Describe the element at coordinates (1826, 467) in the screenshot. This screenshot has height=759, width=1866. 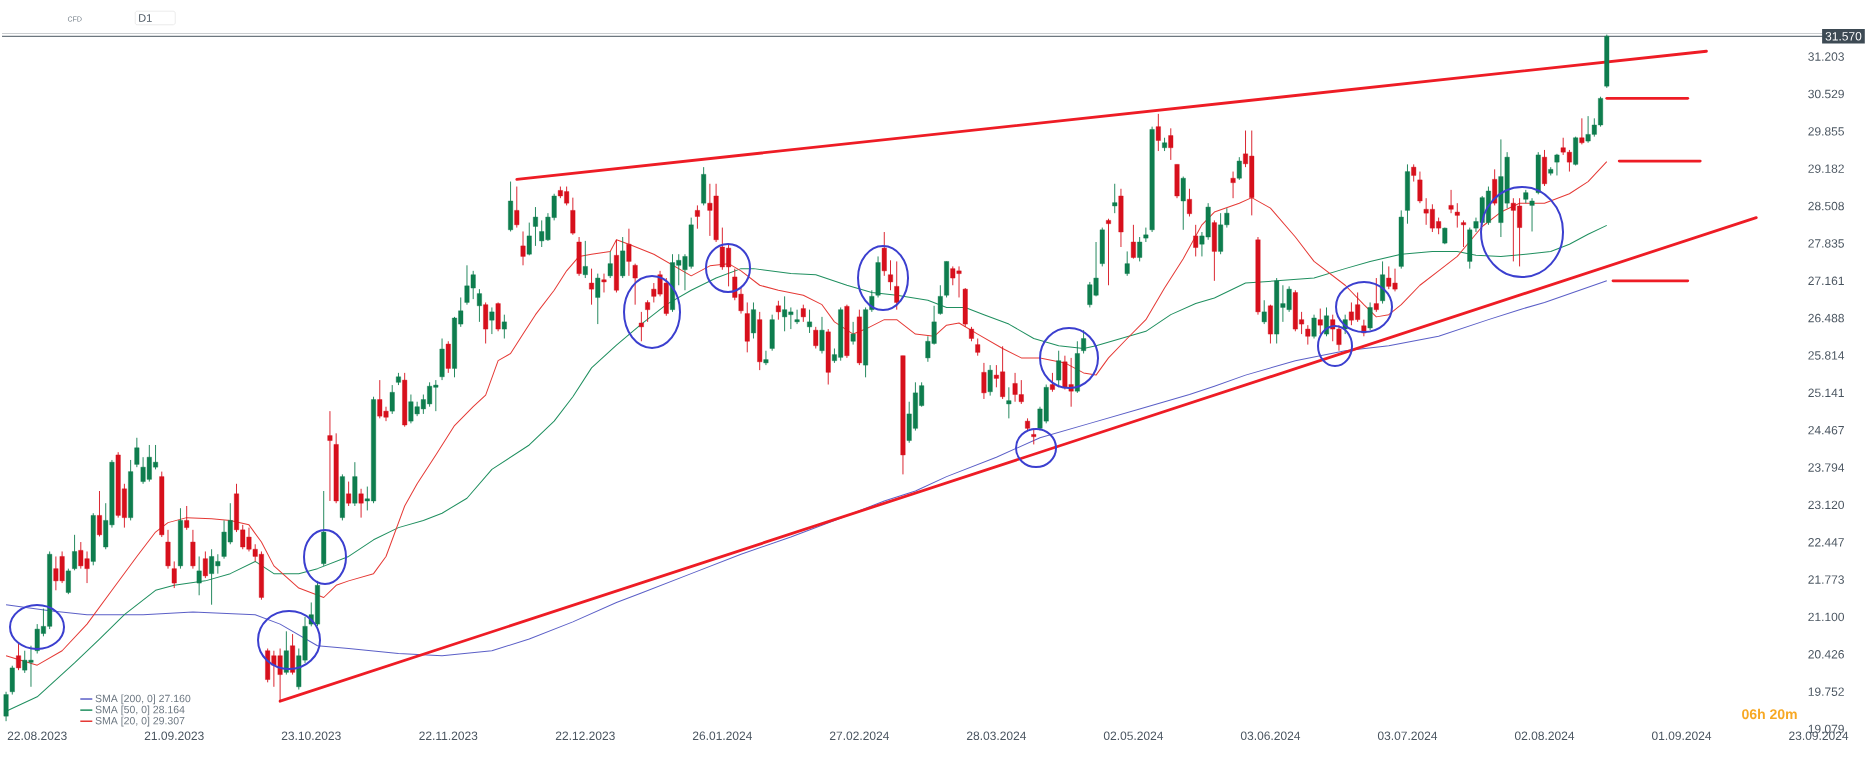
I see `y-tick-label: 23.794` at that location.